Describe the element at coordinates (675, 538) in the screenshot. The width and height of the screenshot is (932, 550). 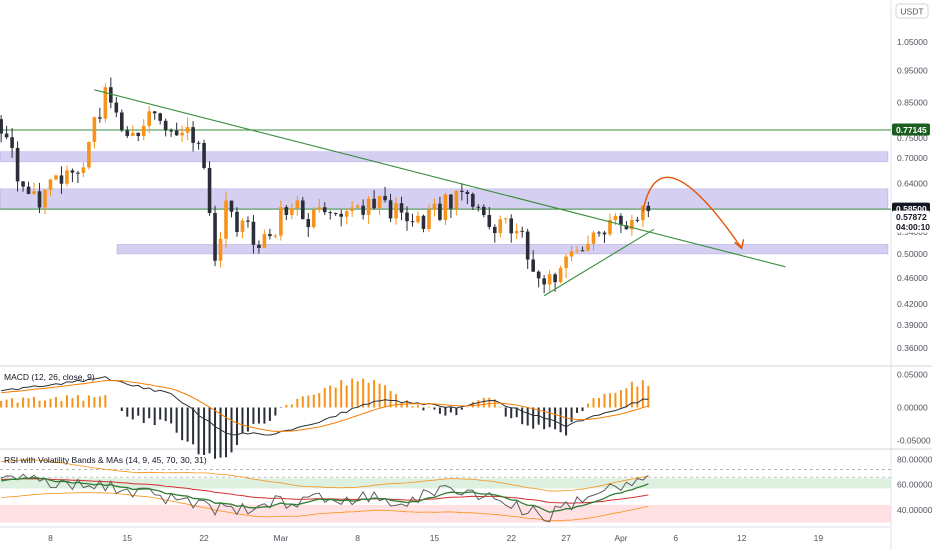
I see `time-tick-label: 6` at that location.